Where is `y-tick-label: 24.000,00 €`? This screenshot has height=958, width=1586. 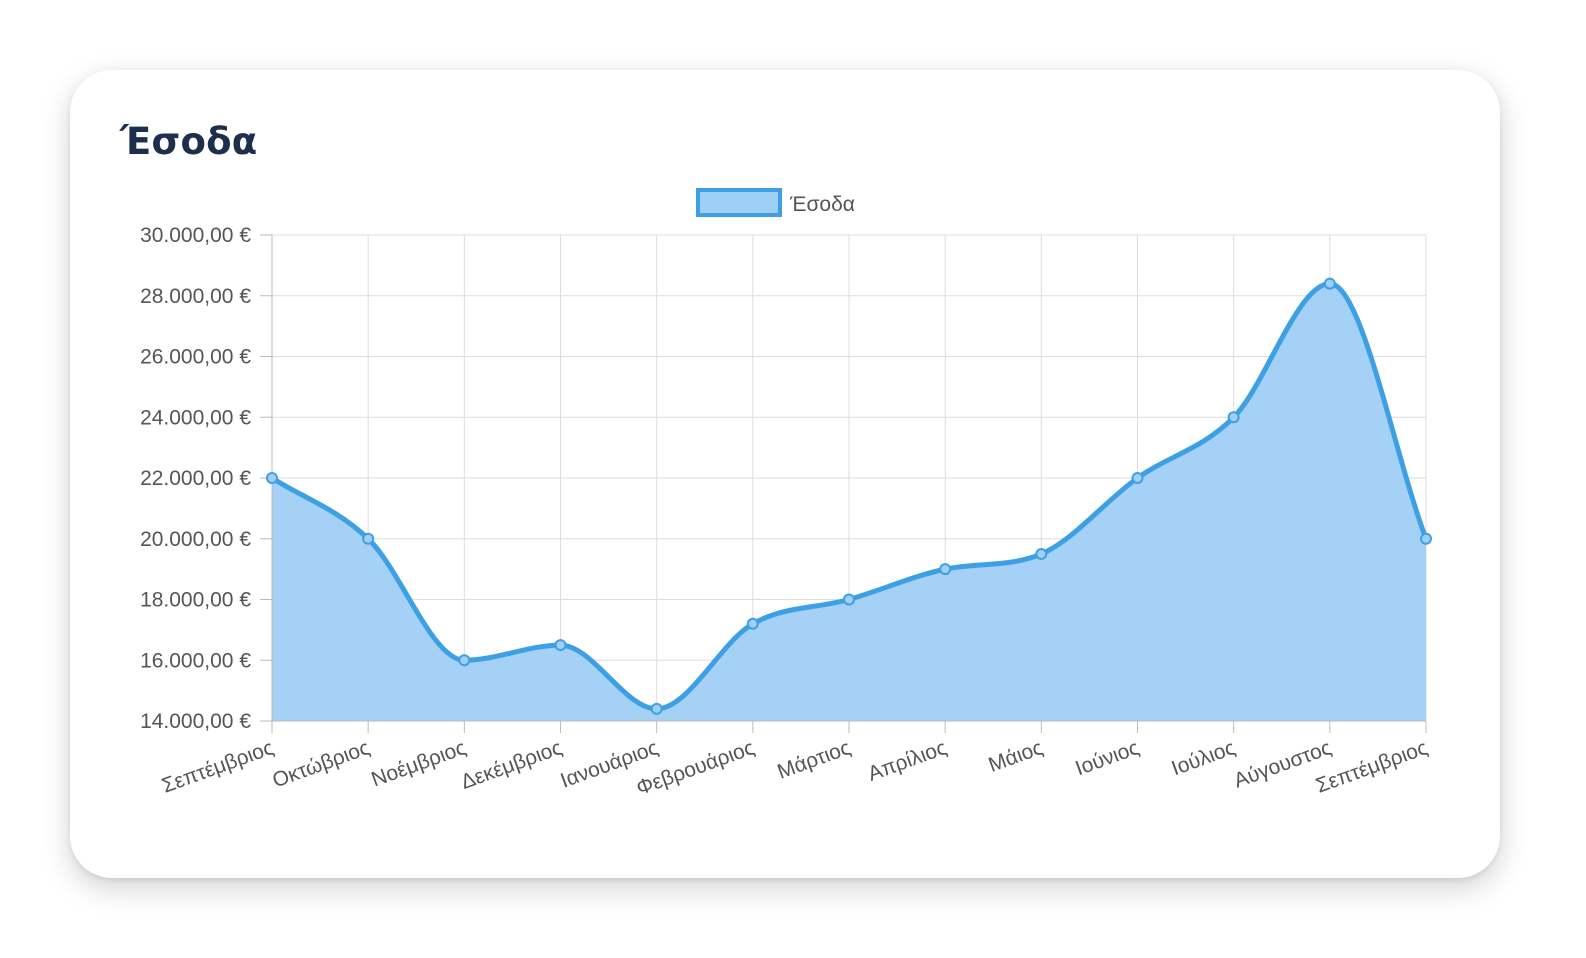
y-tick-label: 24.000,00 € is located at coordinates (195, 417).